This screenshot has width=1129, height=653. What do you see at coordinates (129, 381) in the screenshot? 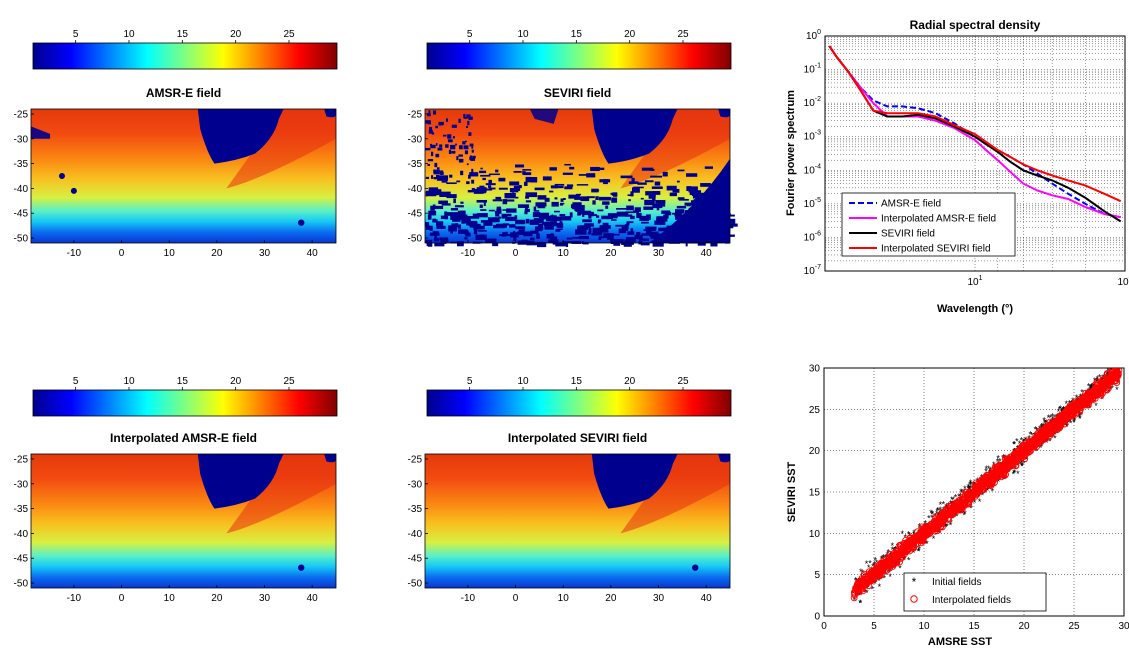
I see `colorbar-tick-label: 10` at bounding box center [129, 381].